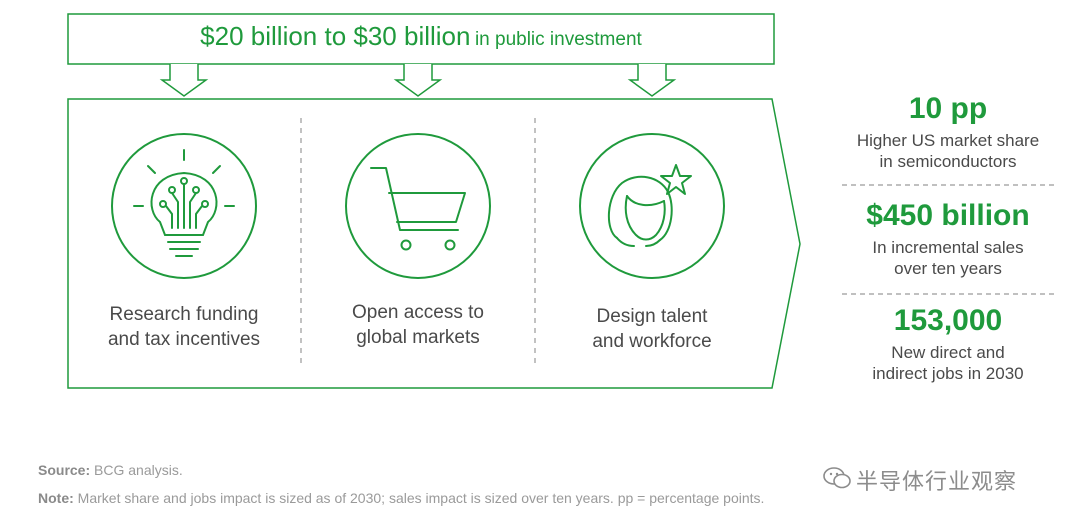 This screenshot has height=526, width=1080. Describe the element at coordinates (418, 206) in the screenshot. I see `shopping-cart-icon` at that location.